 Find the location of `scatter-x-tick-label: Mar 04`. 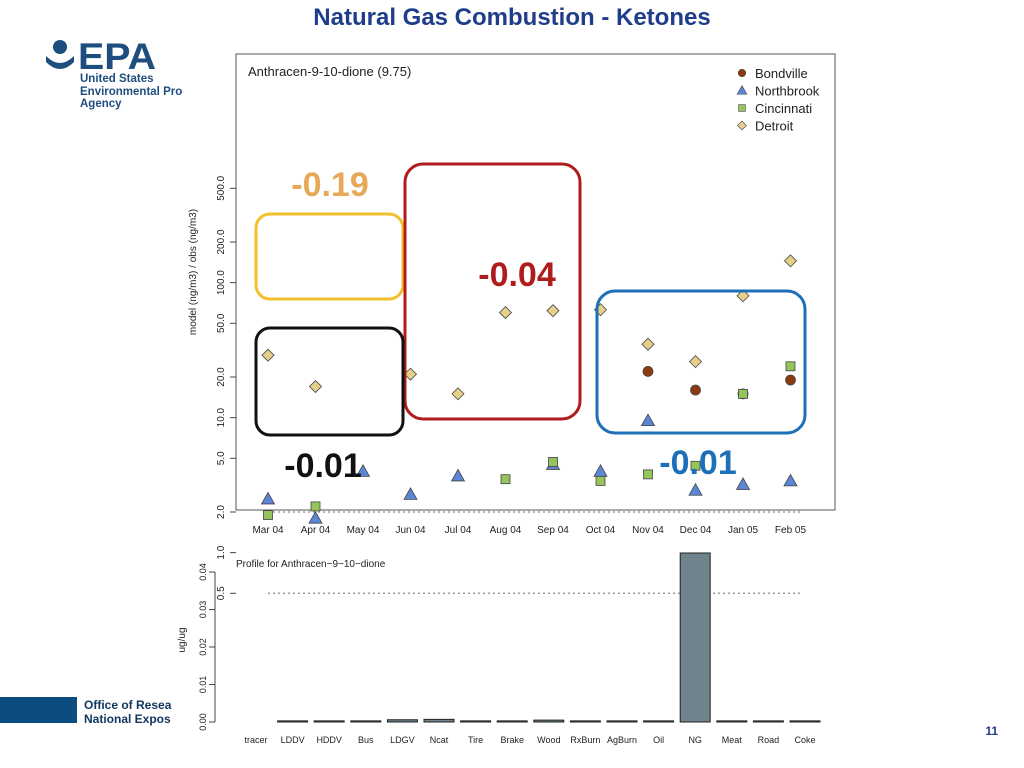

scatter-x-tick-label: Mar 04 is located at coordinates (268, 530).